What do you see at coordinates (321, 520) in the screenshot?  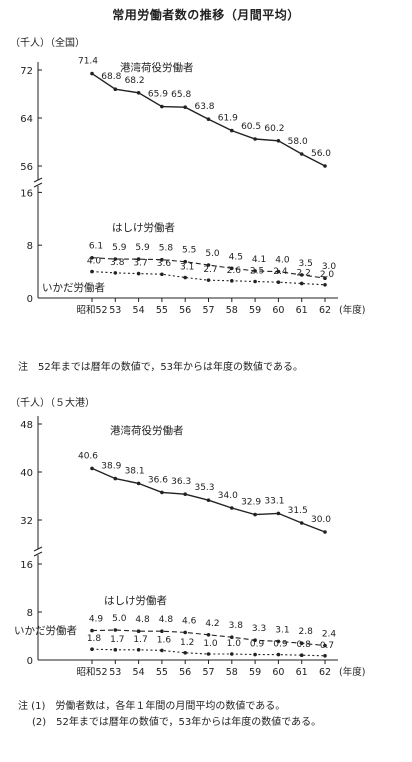 I see `data-label: 30.0` at bounding box center [321, 520].